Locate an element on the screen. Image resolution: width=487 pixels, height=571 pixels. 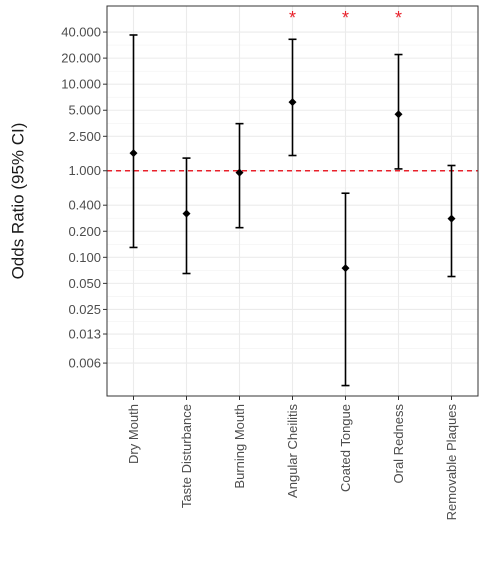
x-tick-label: Burning Mouth is located at coordinates (239, 446).